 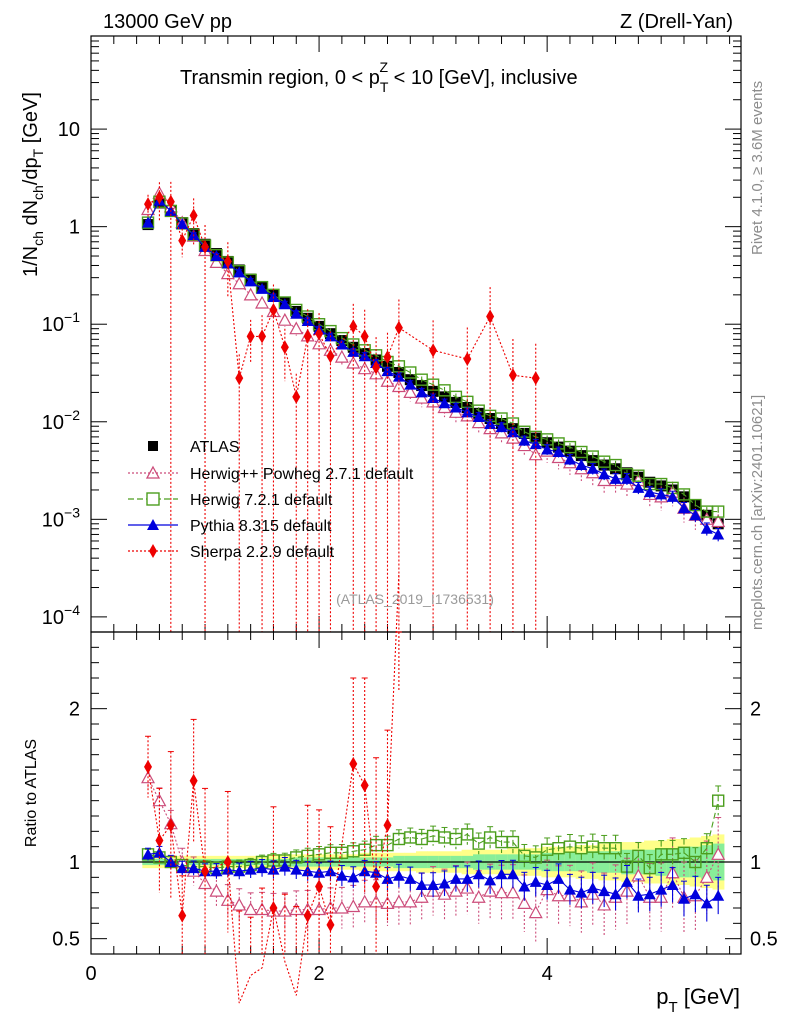 I want to click on y-tick-label-exp: −2, so click(x=72, y=415).